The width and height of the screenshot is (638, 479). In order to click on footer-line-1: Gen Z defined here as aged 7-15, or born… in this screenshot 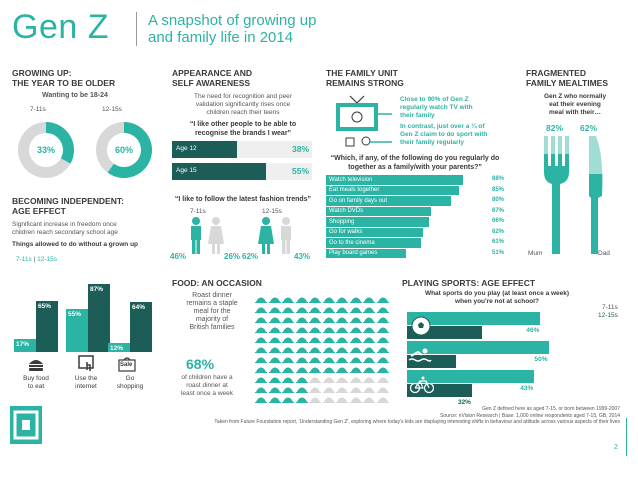, I will do `click(551, 409)`.